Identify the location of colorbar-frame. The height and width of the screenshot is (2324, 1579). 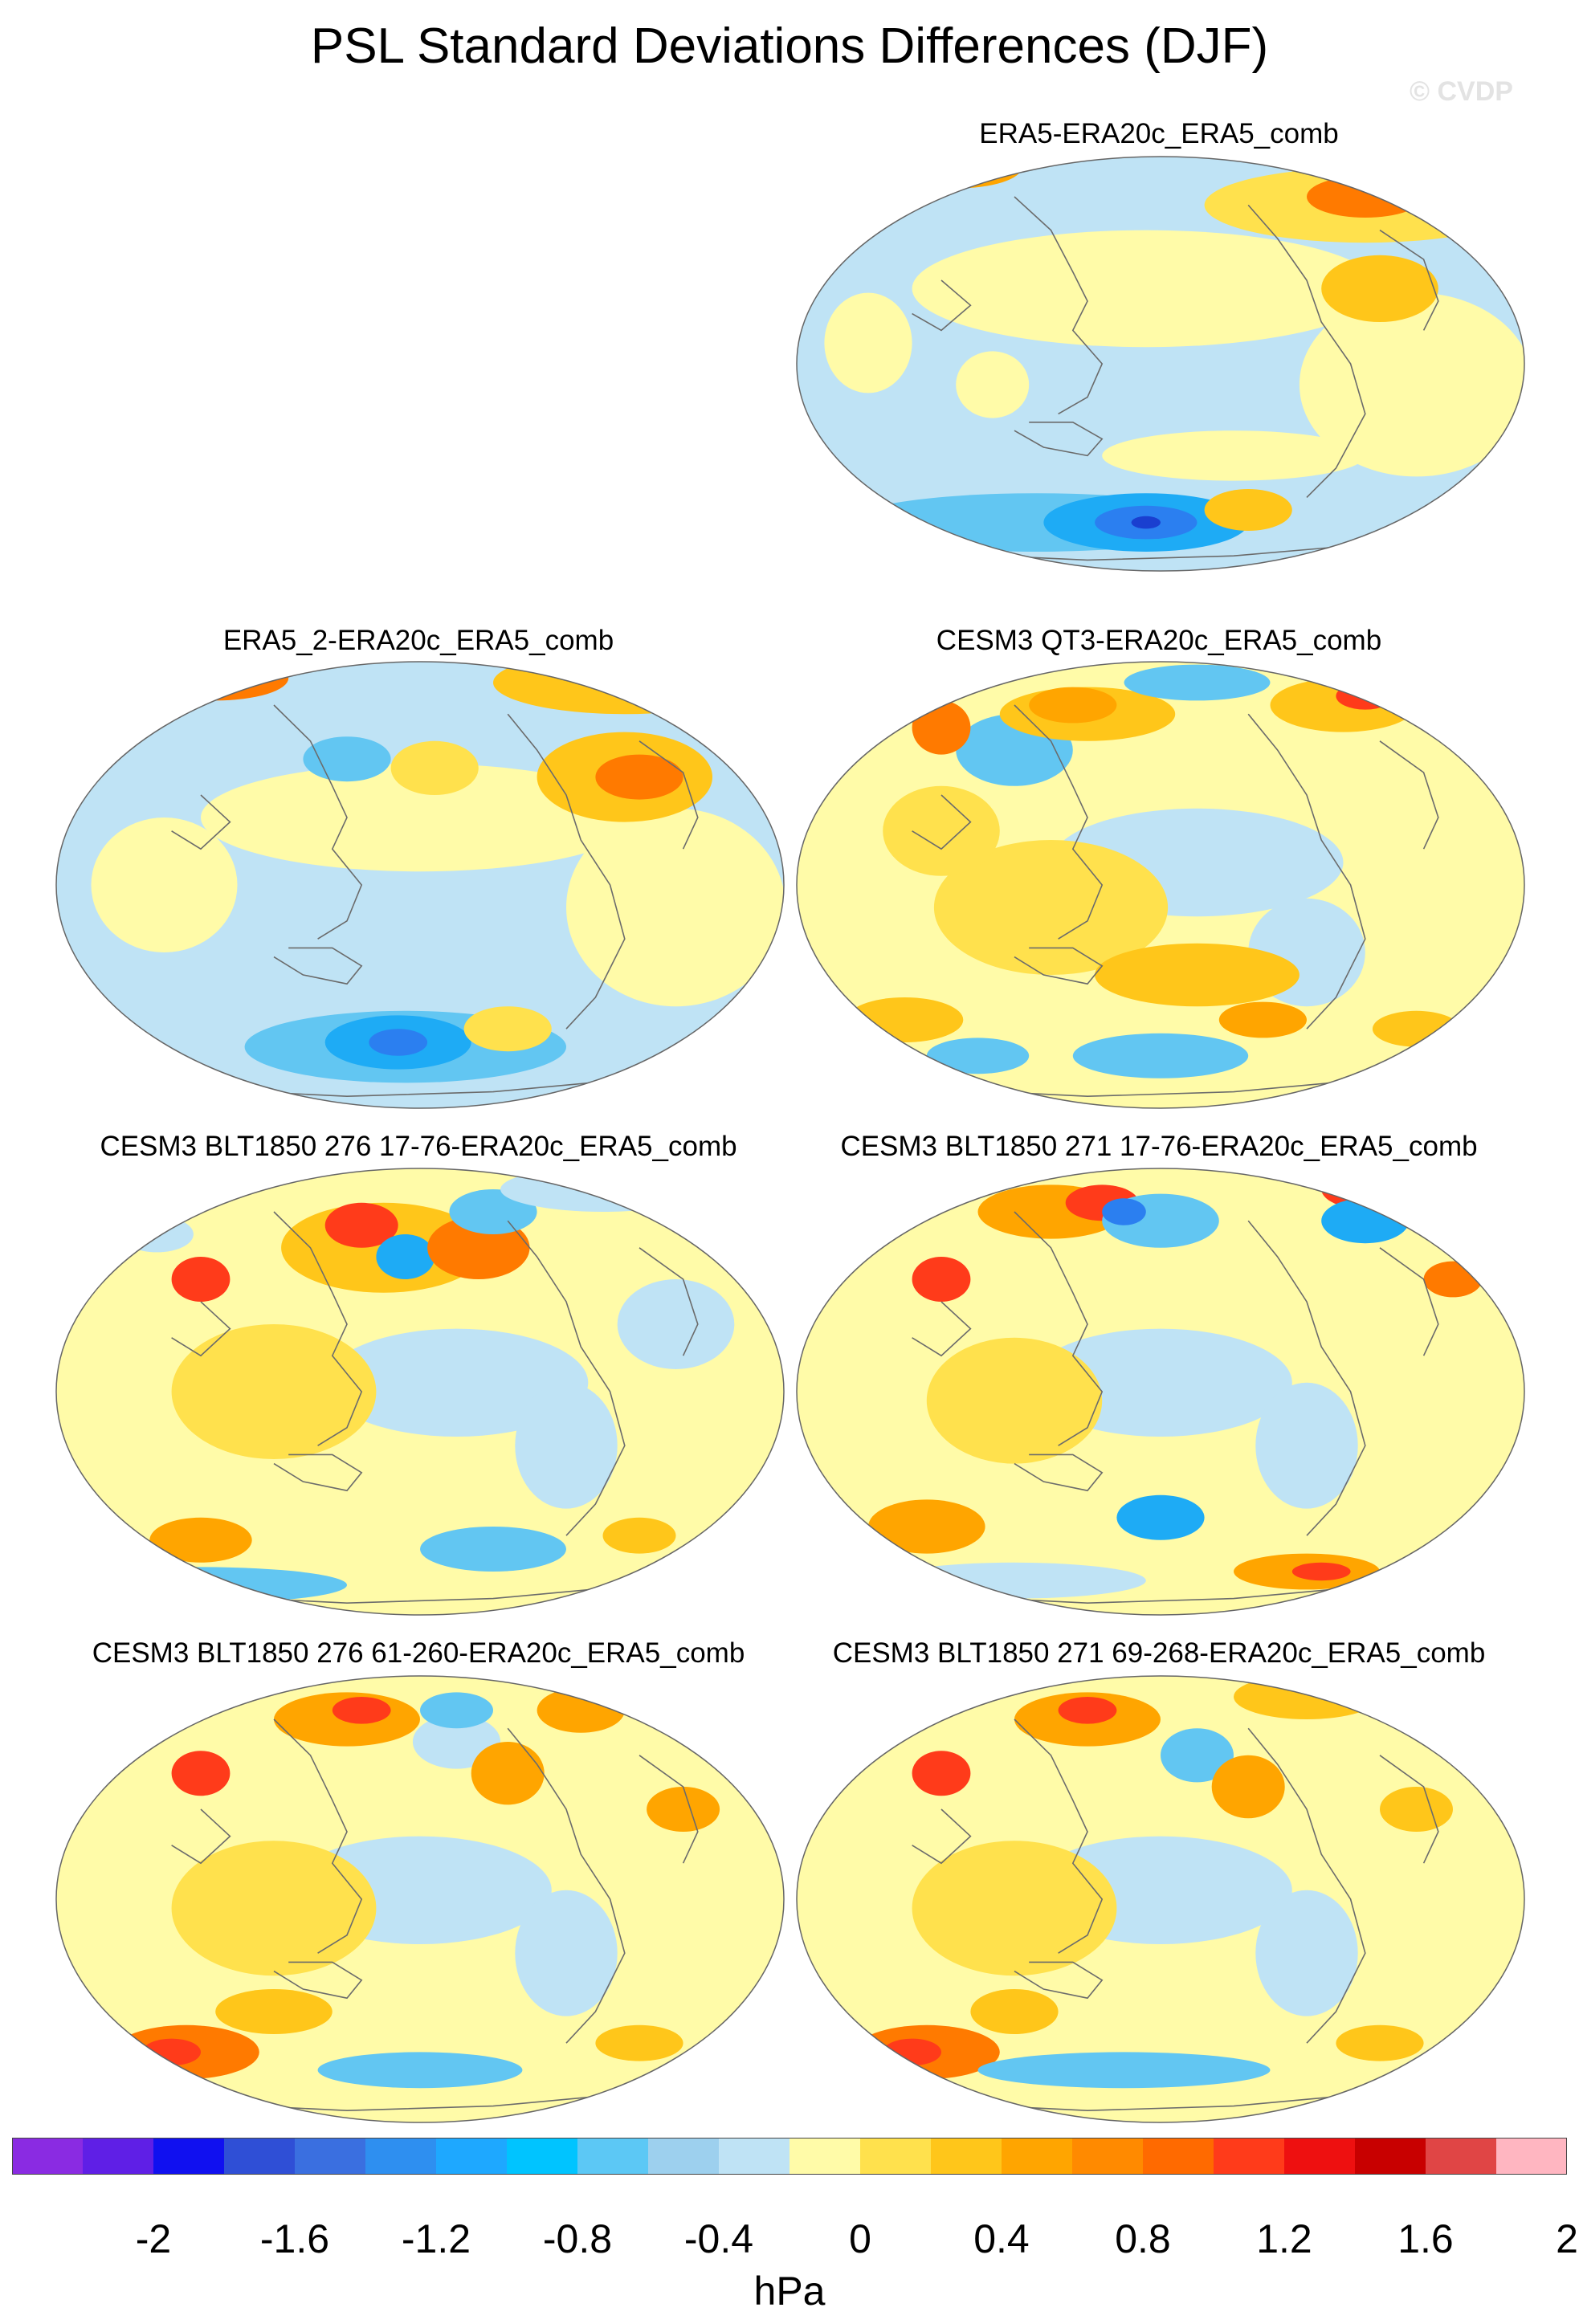
(789, 2157).